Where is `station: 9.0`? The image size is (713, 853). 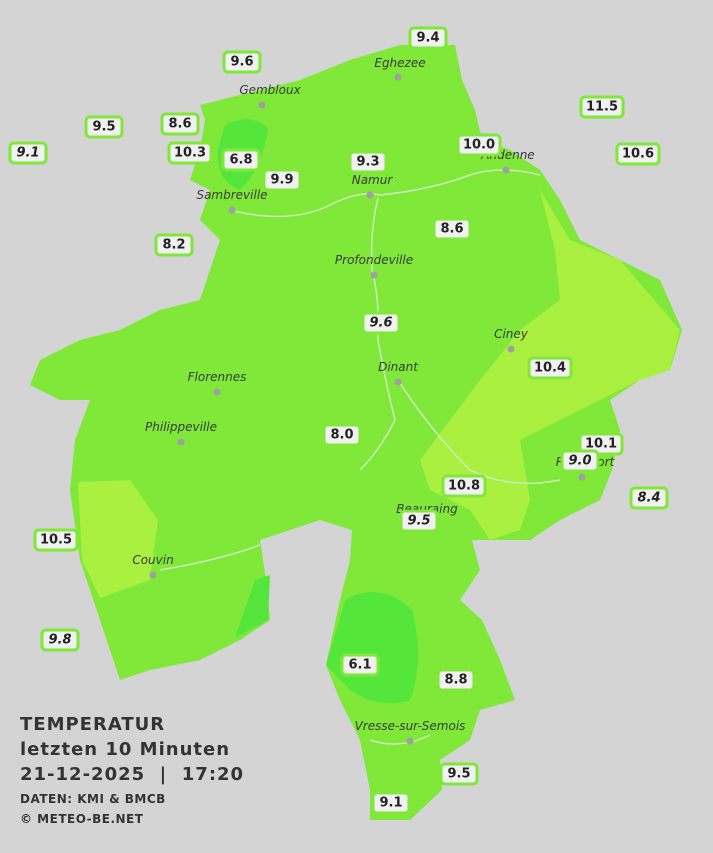
station: 9.0 is located at coordinates (580, 461).